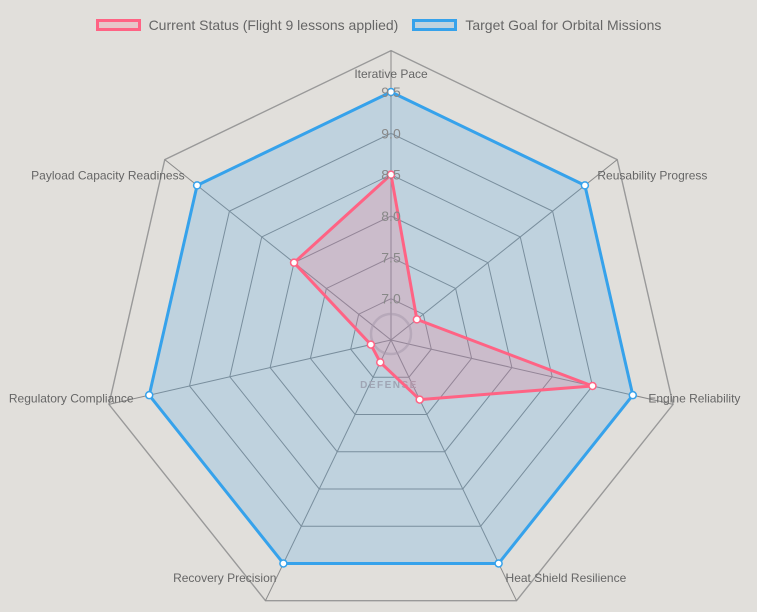  What do you see at coordinates (391, 133) in the screenshot?
I see `tick-label: 9.0` at bounding box center [391, 133].